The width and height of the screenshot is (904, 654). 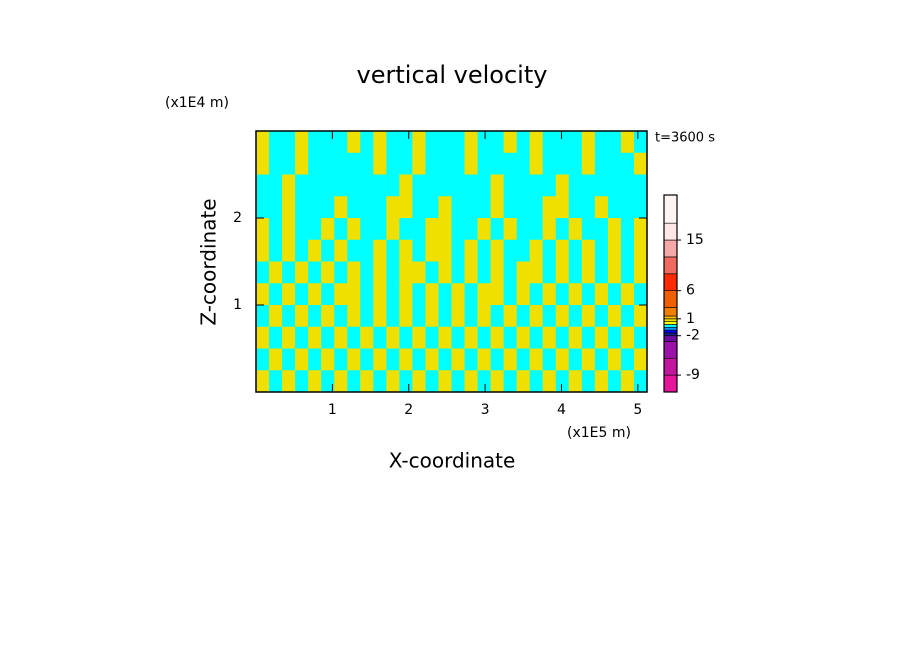 I want to click on colorbar-frame, so click(x=670, y=293).